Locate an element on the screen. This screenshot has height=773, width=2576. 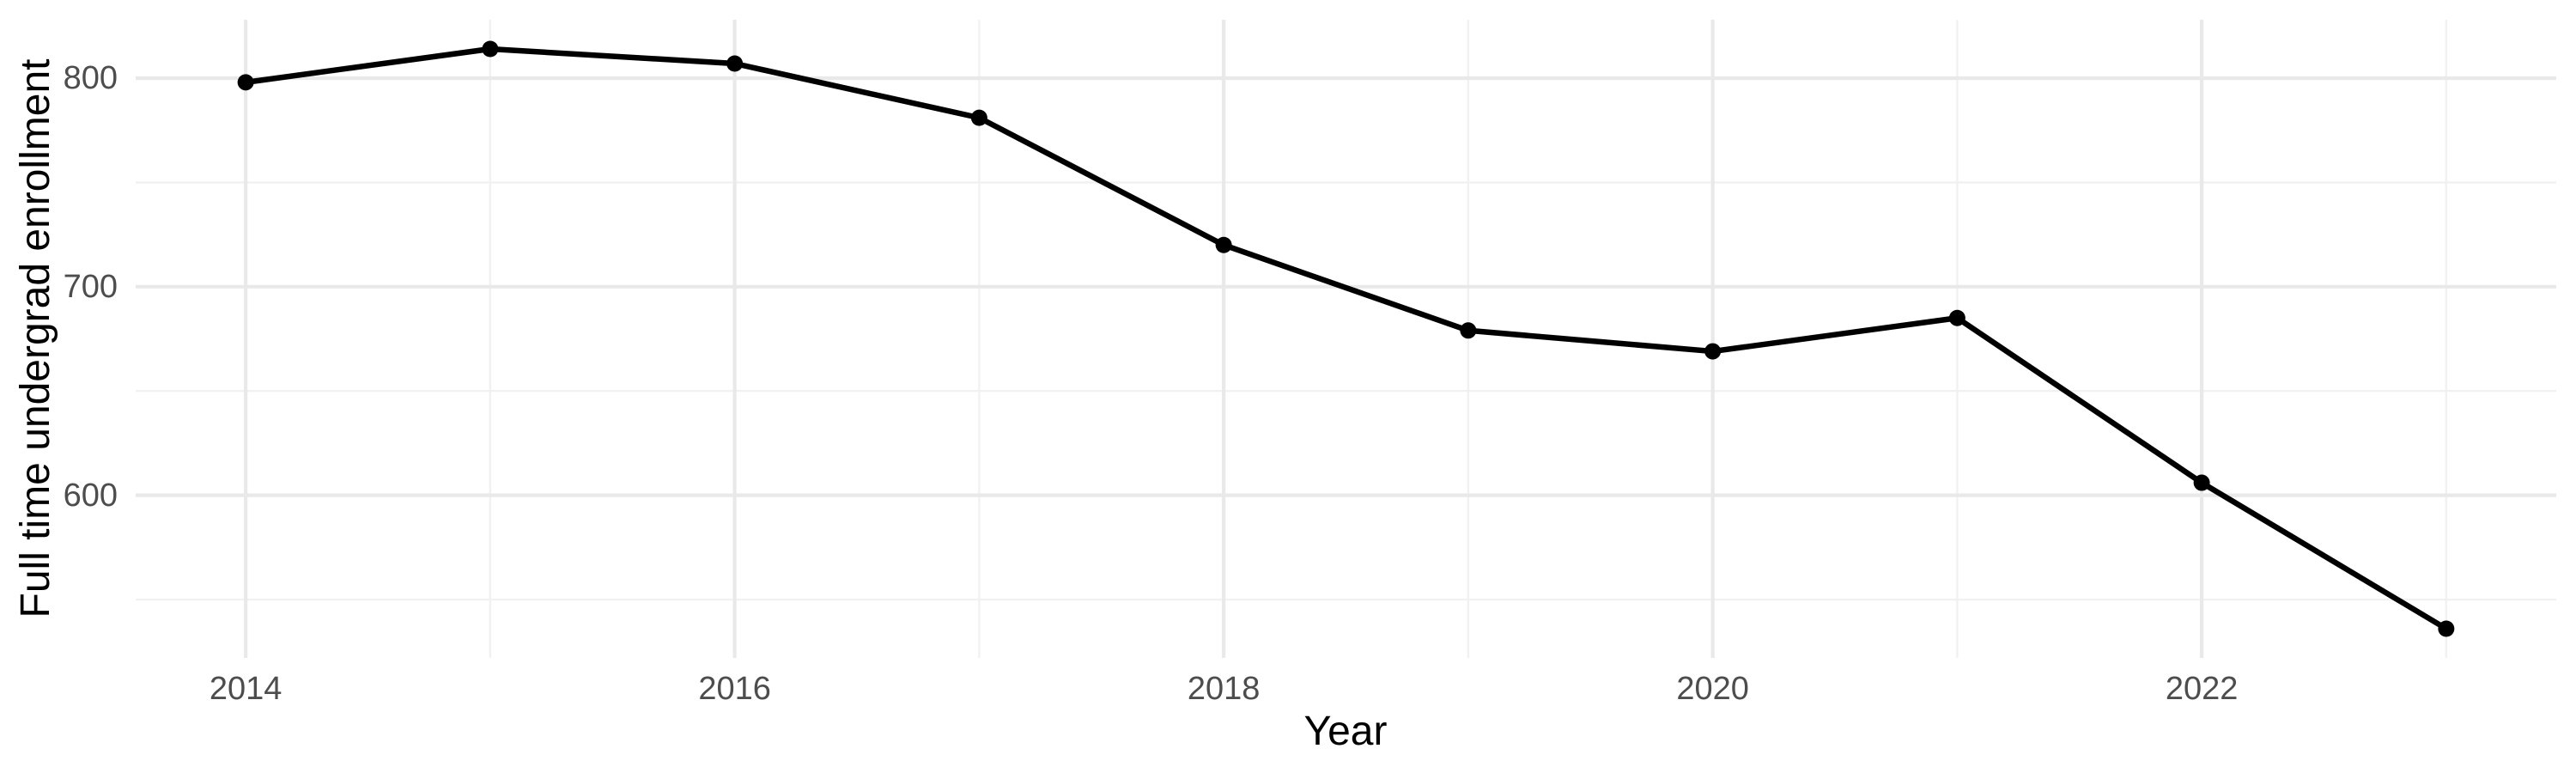
y-tick-label-700: 700 is located at coordinates (90, 286).